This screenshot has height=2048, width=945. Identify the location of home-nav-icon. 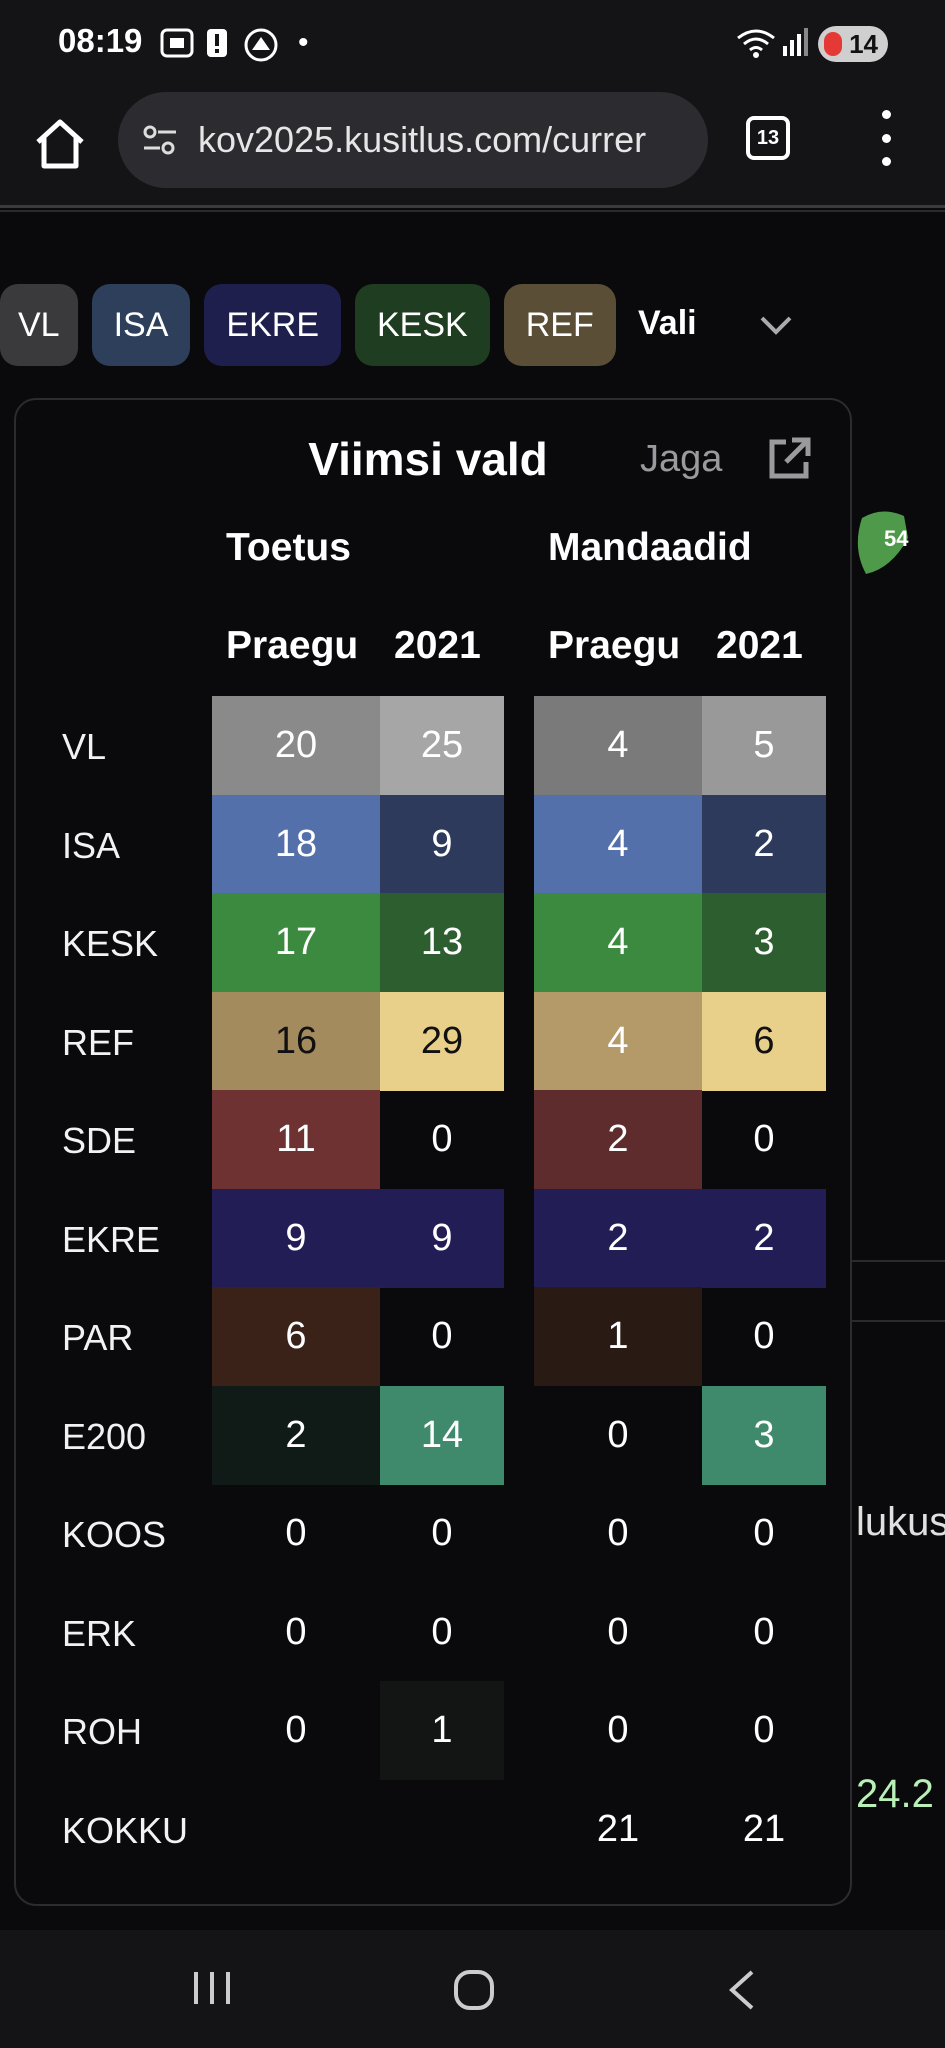
(474, 1990).